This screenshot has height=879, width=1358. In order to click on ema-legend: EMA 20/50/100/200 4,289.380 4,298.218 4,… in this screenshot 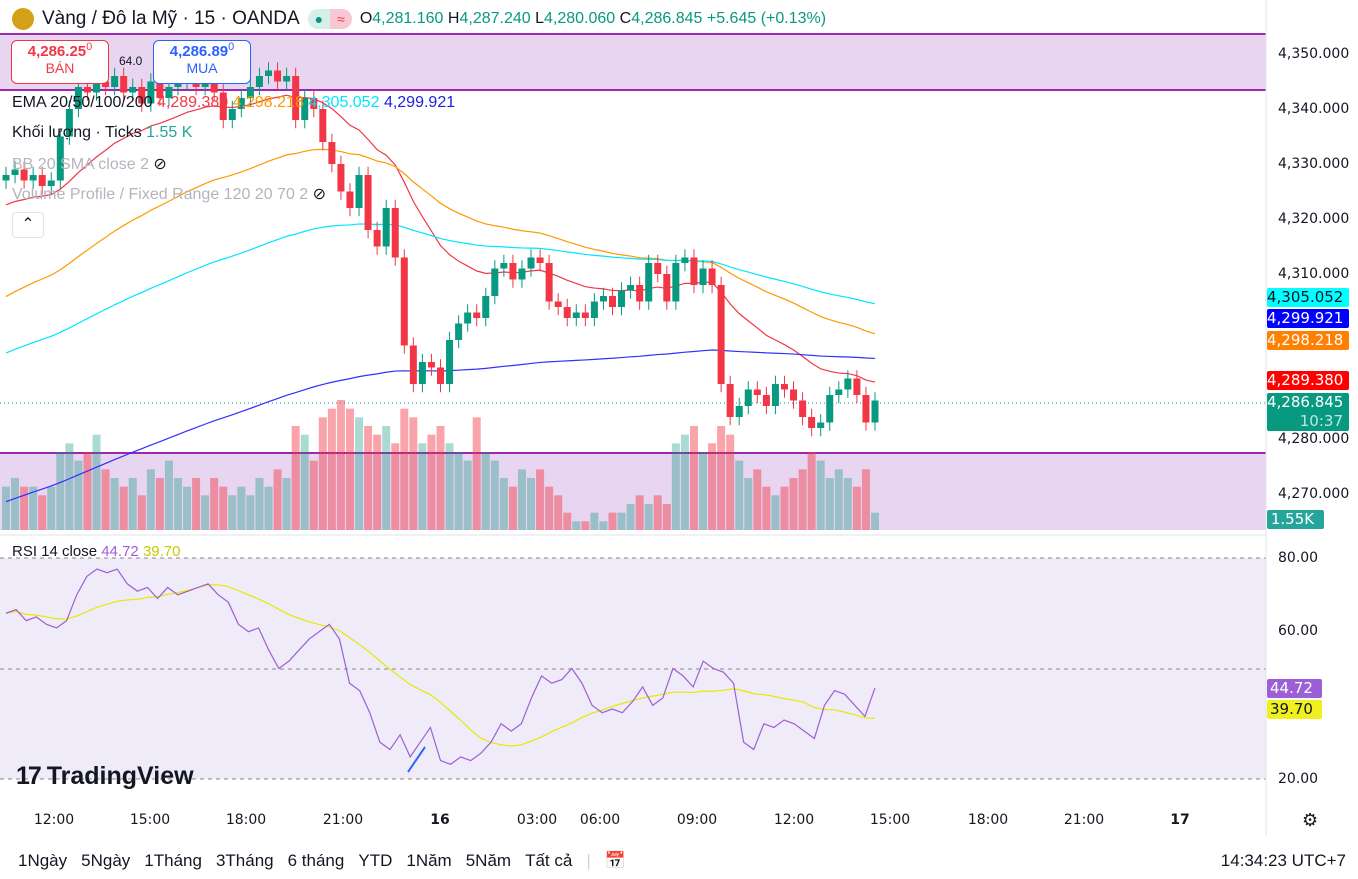, I will do `click(234, 102)`.